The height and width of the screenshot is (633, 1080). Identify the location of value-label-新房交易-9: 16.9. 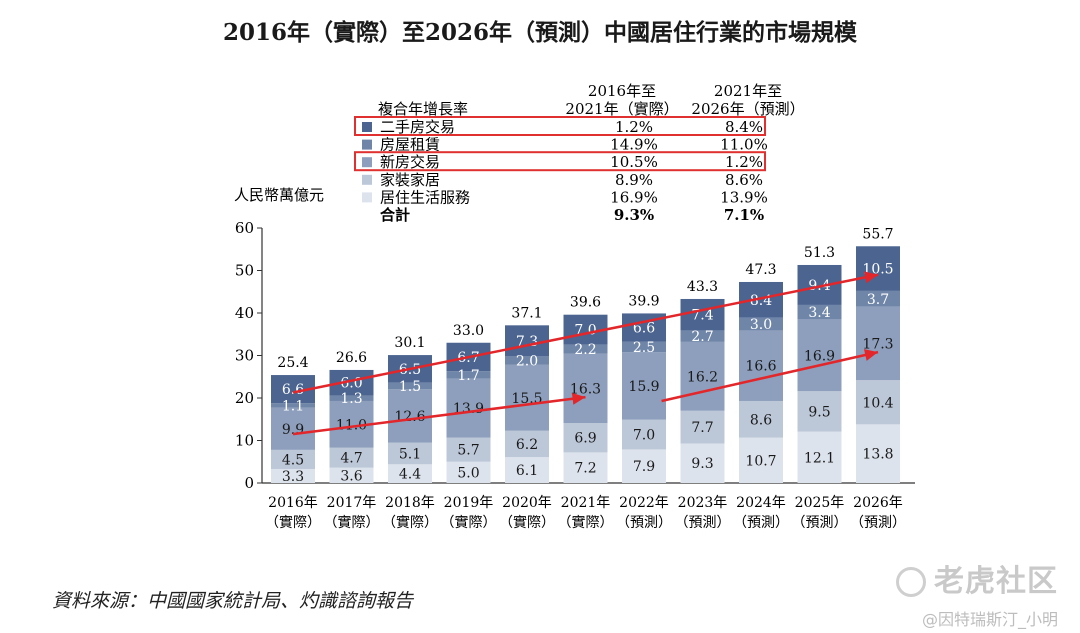
(819, 356).